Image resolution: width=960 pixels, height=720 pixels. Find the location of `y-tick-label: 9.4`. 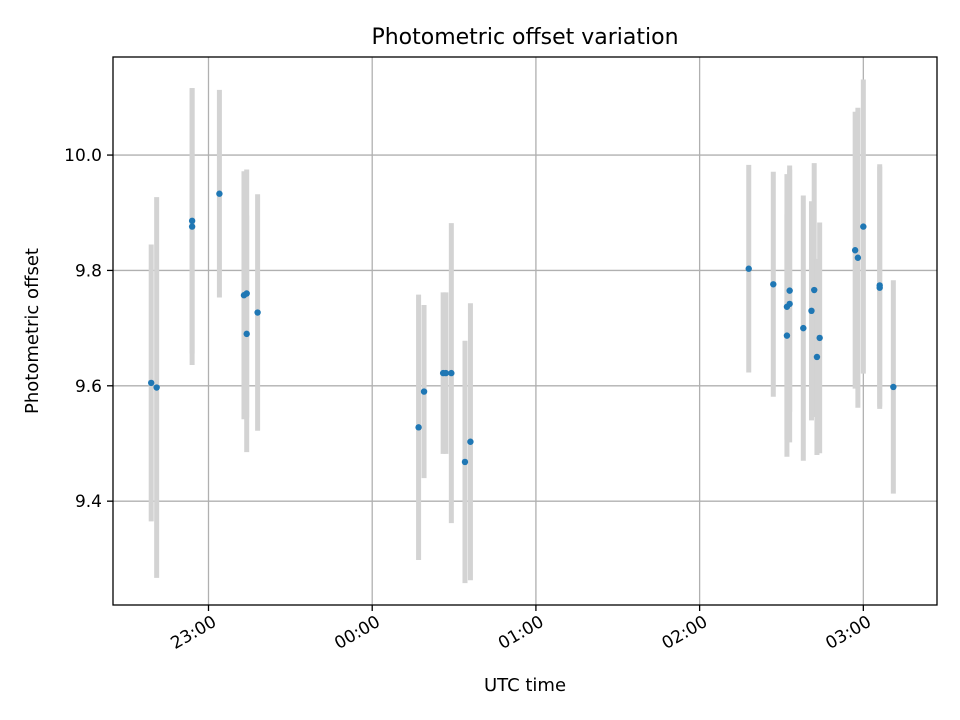

y-tick-label: 9.4 is located at coordinates (88, 502).